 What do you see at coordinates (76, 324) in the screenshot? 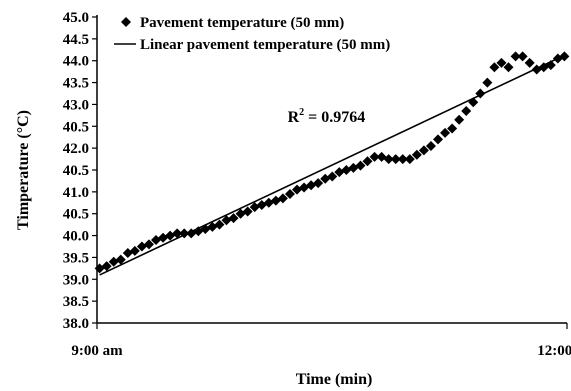
I see `y-tick-label: 38.0` at bounding box center [76, 324].